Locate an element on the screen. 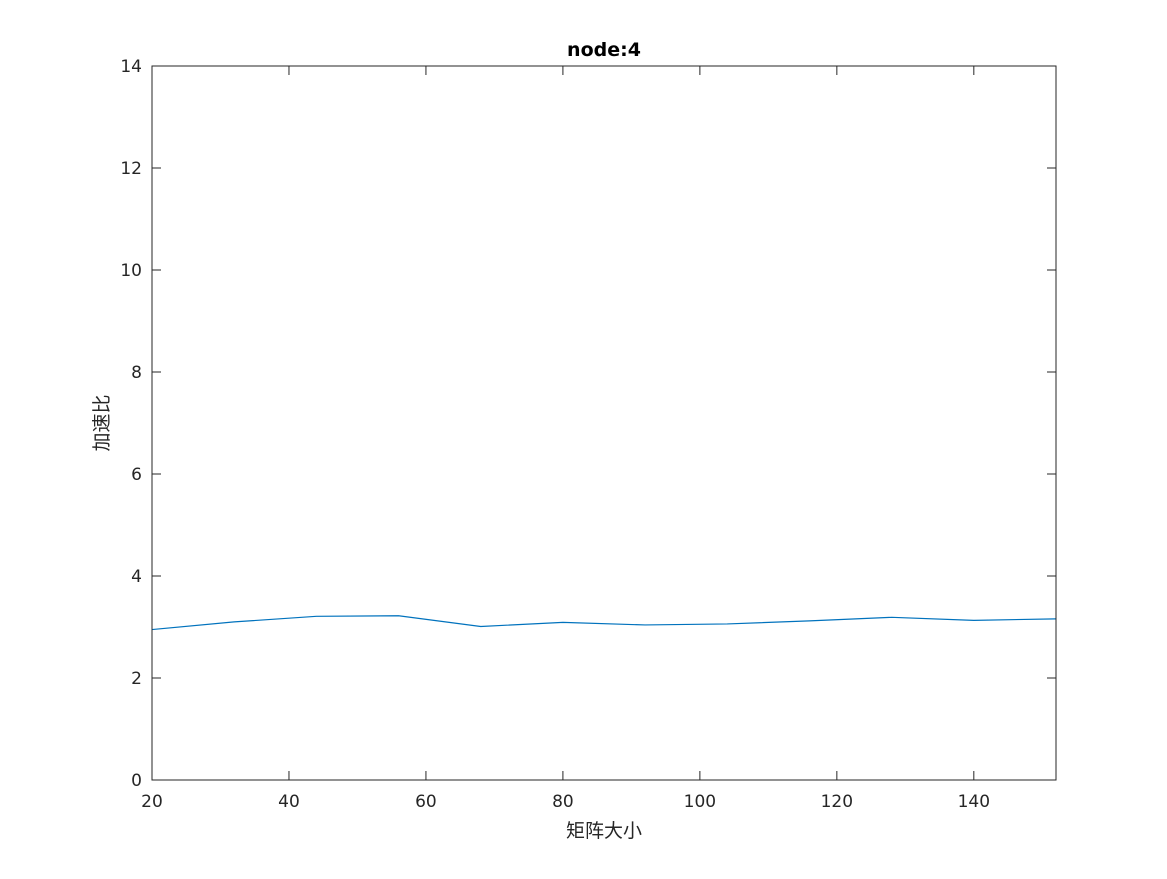 The image size is (1167, 879). x-axis-label: 矩阵大小 is located at coordinates (604, 831).